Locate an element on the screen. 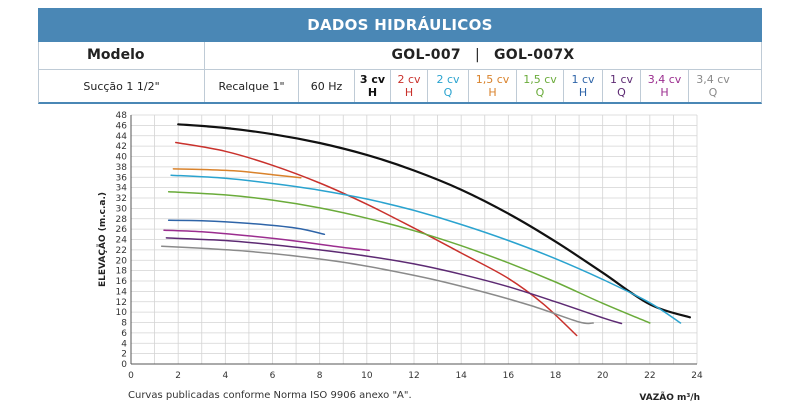 This screenshot has width=800, height=408. frequency-cell: 60 Hz is located at coordinates (327, 86).